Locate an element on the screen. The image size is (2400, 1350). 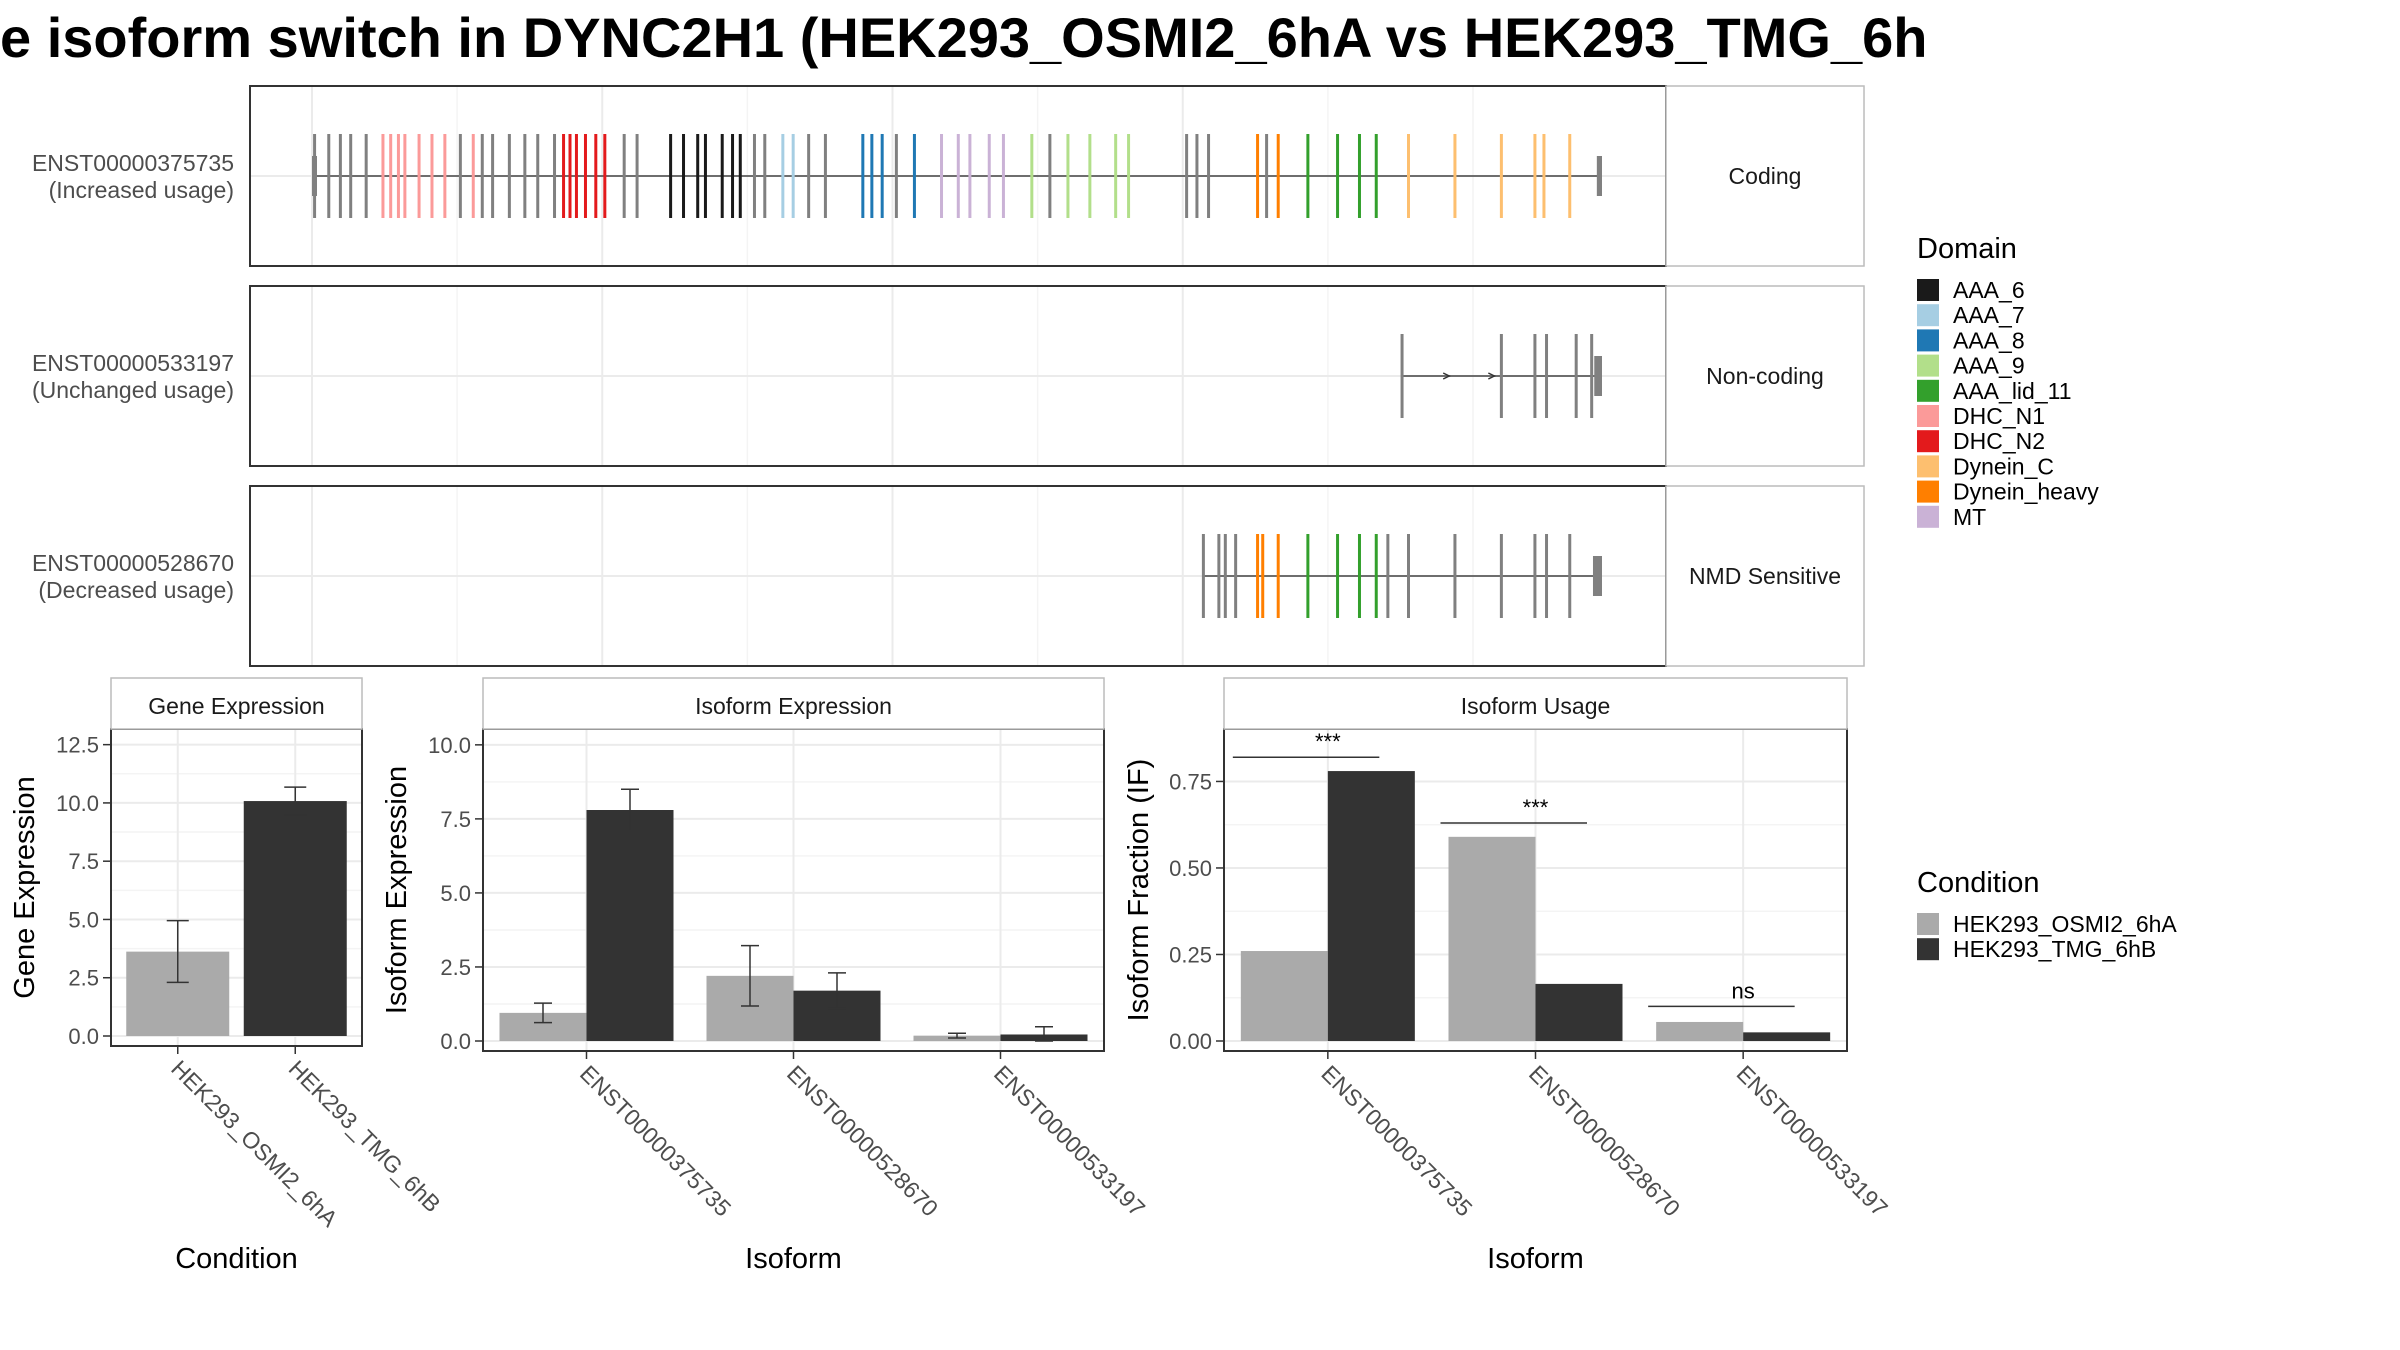
legend-label: AAA_7 is located at coordinates (1989, 315).